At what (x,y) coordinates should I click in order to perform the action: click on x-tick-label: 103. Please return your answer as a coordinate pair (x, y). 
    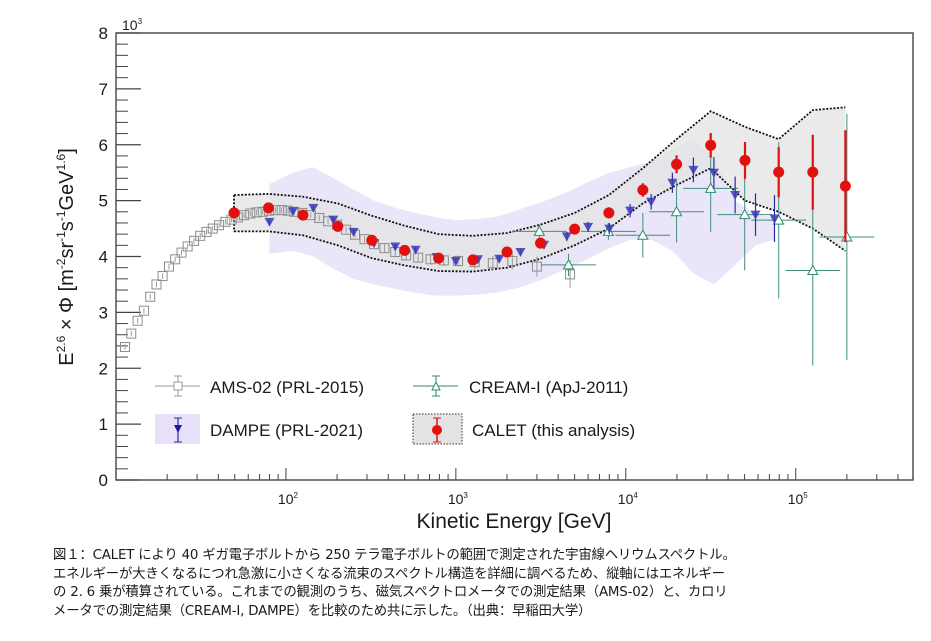
    Looking at the image, I should click on (458, 499).